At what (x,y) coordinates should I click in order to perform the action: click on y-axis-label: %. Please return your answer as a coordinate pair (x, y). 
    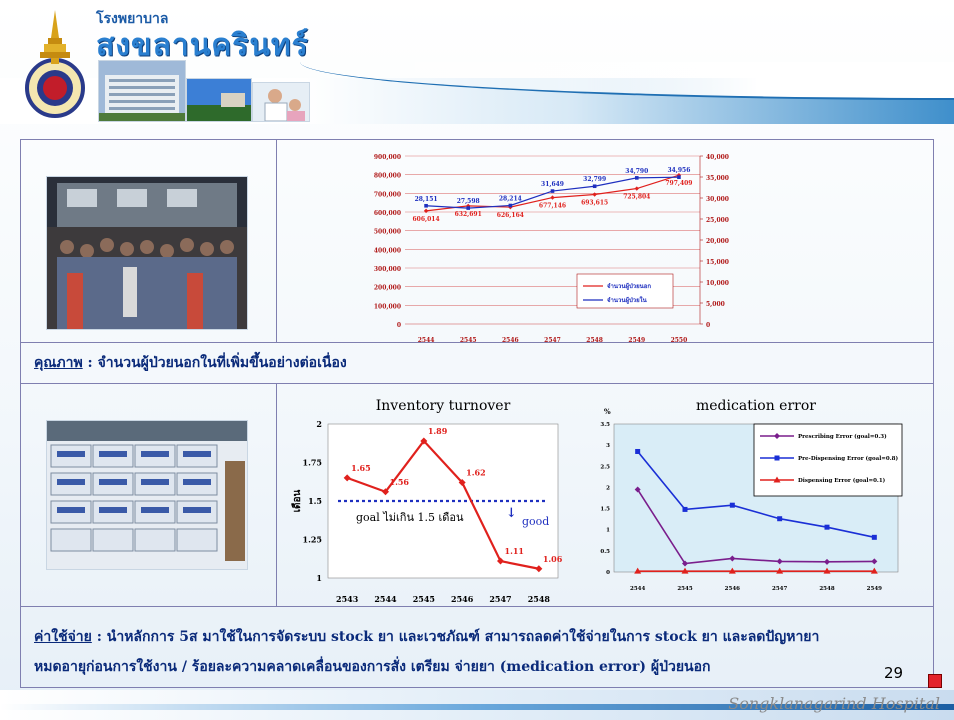
    Looking at the image, I should click on (607, 411).